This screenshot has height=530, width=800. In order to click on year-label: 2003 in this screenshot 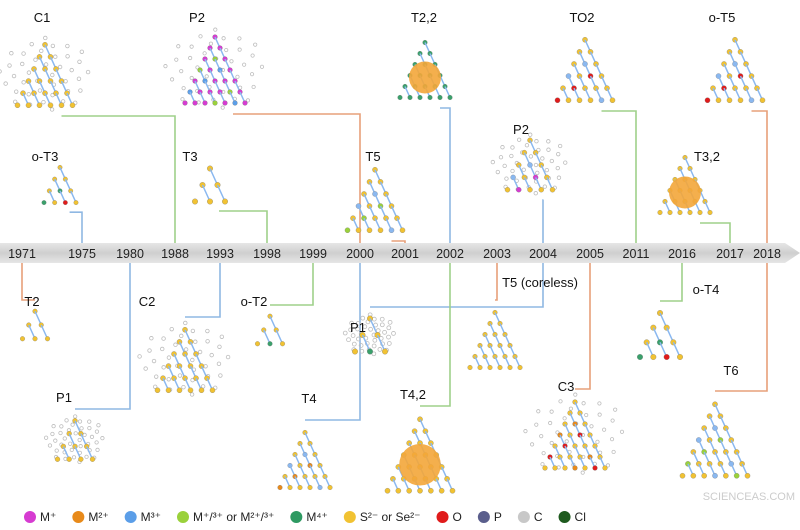, I will do `click(497, 254)`.